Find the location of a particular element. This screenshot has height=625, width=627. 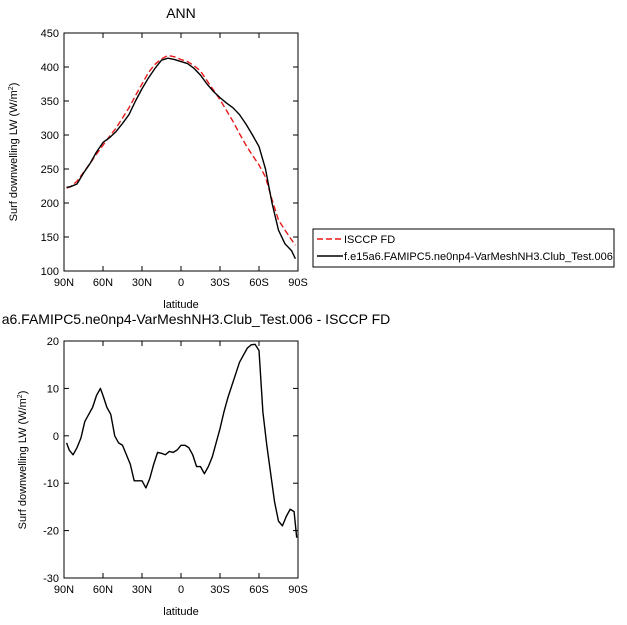

top-chart-xlabel: latitude is located at coordinates (180, 305).